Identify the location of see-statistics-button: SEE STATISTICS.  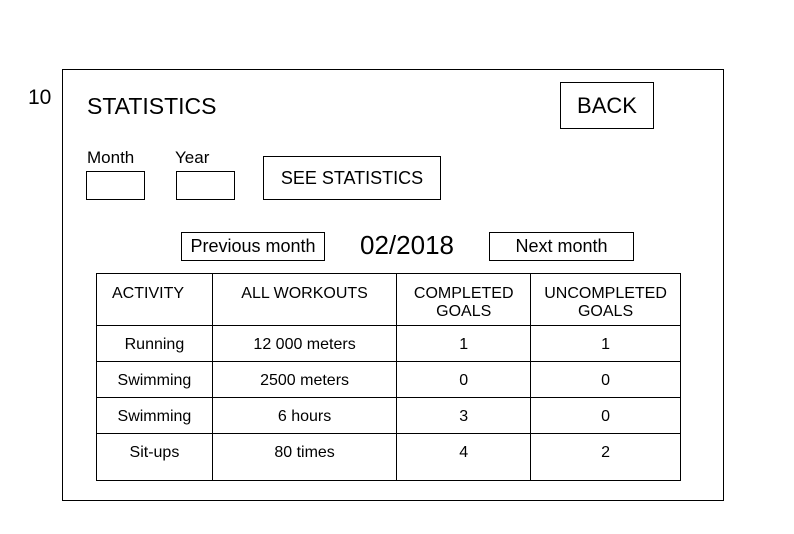
(352, 178).